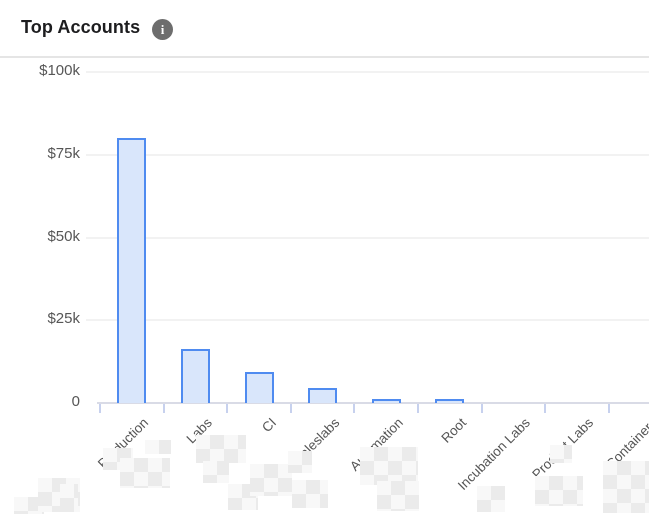 This screenshot has height=514, width=649. What do you see at coordinates (323, 395) in the screenshot?
I see `bar-saleslabs` at bounding box center [323, 395].